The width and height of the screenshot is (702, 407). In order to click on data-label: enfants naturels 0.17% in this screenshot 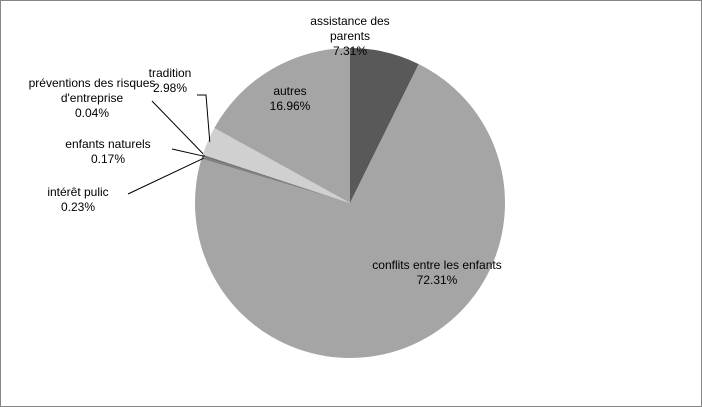, I will do `click(108, 152)`.